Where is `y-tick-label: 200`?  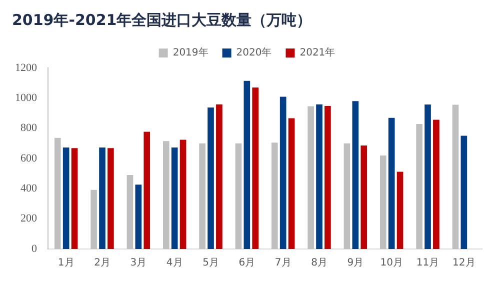 y-tick-label: 200 is located at coordinates (29, 218).